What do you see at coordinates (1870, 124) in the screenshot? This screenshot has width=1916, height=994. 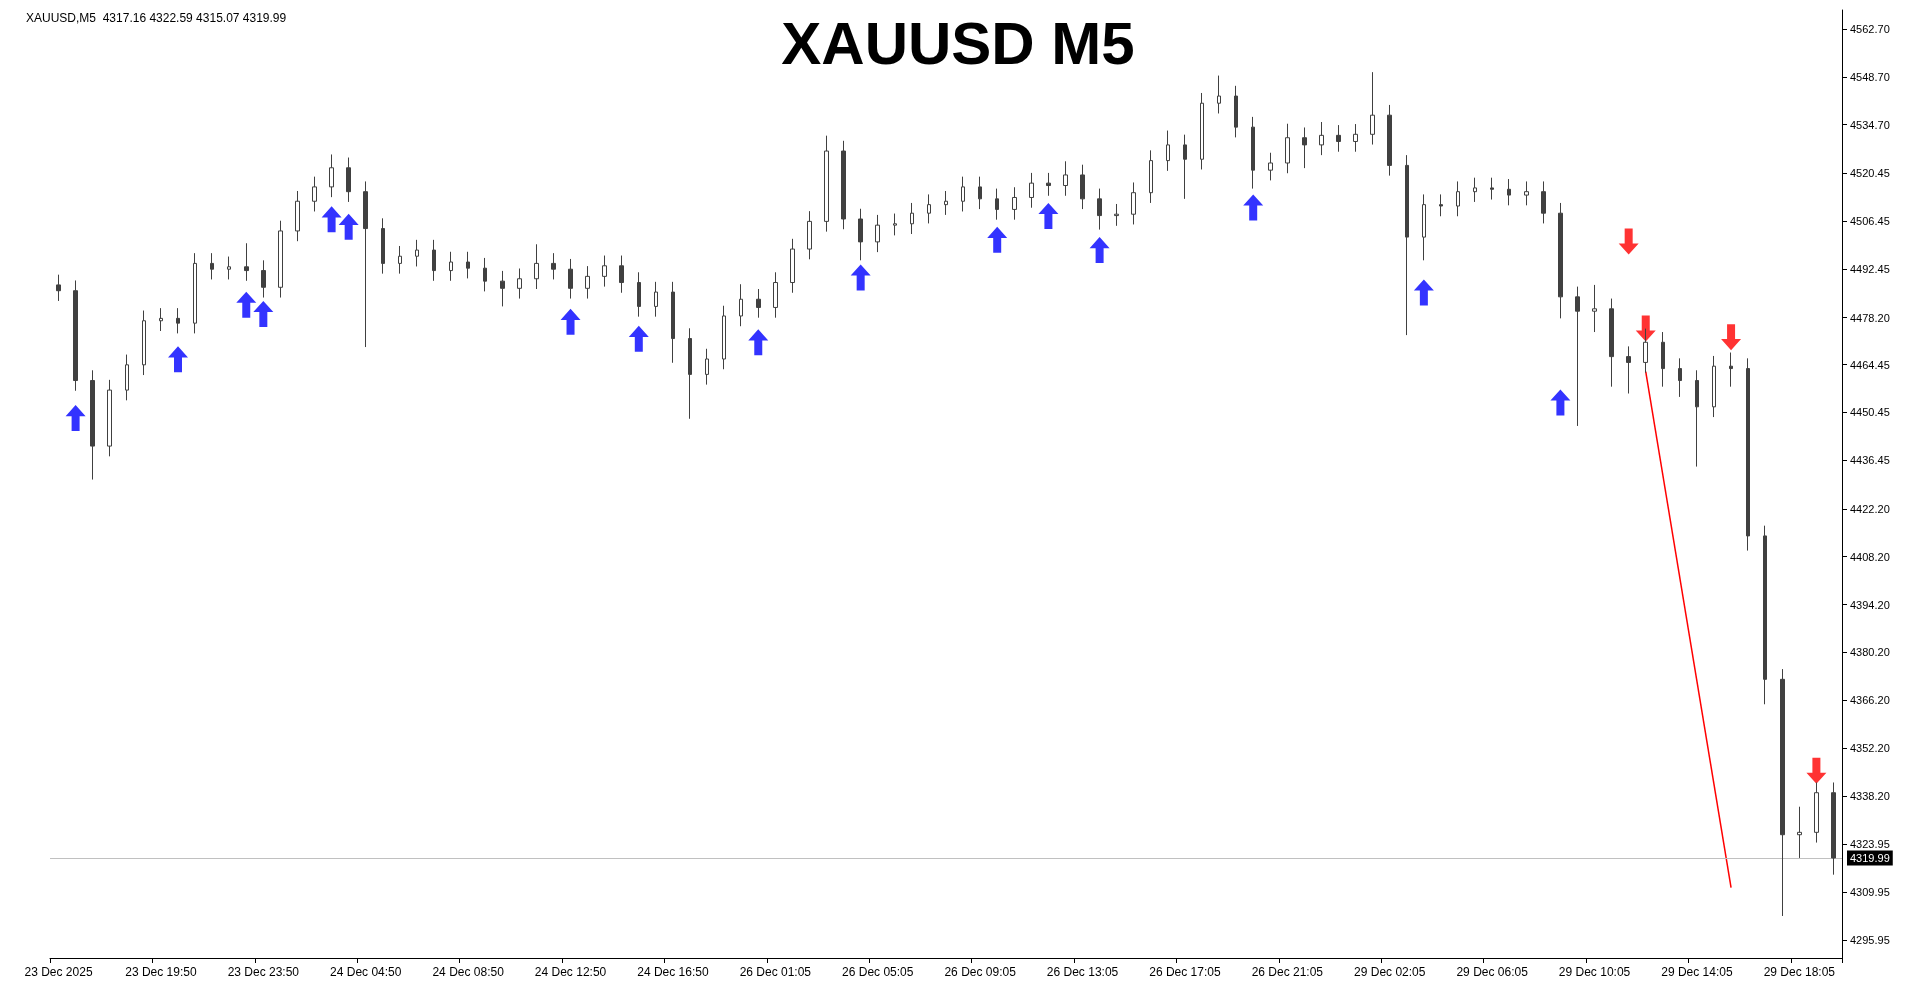 I see `y-tick-label: 4534.70` at bounding box center [1870, 124].